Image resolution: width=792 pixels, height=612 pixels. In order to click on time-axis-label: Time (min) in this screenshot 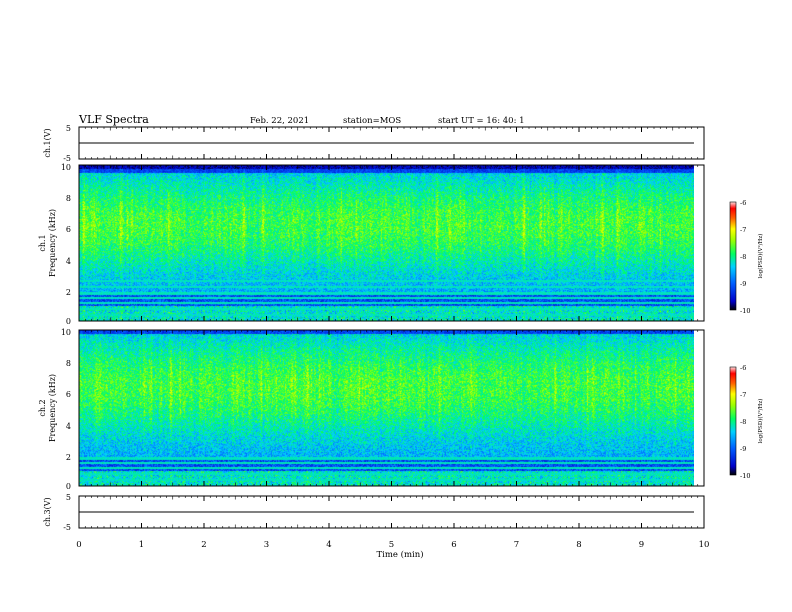, I will do `click(399, 554)`.